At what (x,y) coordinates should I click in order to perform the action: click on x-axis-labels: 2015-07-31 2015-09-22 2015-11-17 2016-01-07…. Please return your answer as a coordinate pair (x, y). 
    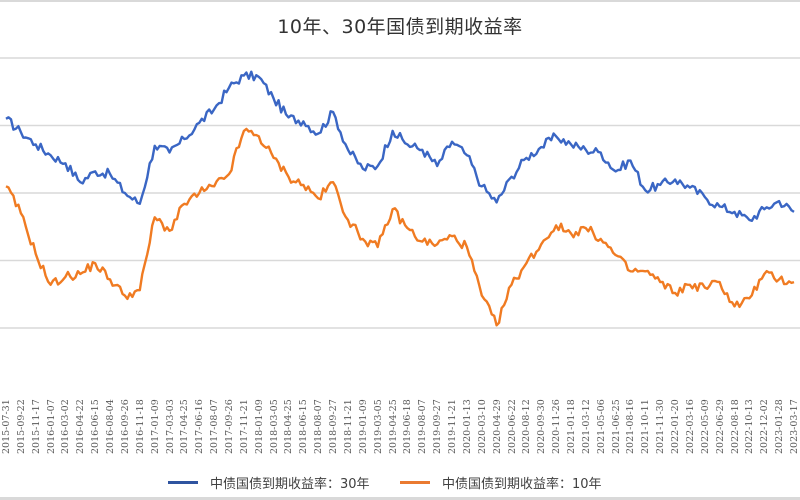
    Looking at the image, I should click on (400, 423).